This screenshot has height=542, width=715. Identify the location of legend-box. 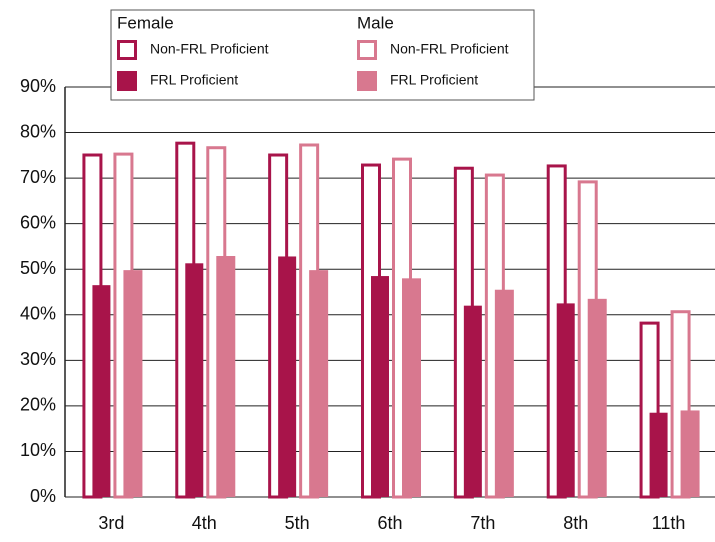
(322, 55).